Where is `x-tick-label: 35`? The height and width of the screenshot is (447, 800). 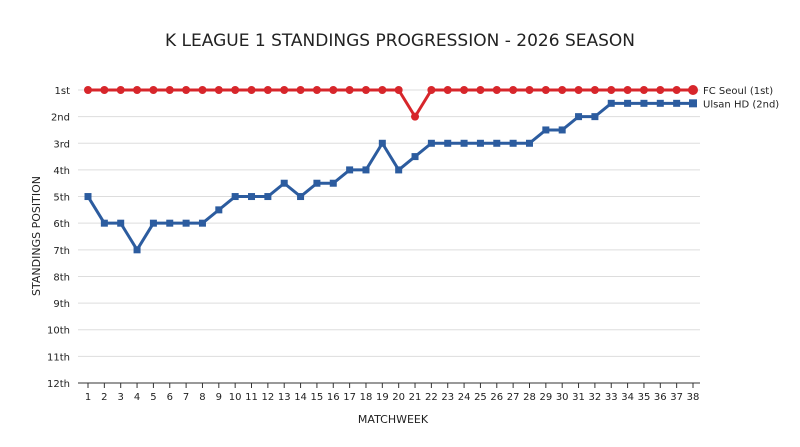 x-tick-label: 35 is located at coordinates (644, 397).